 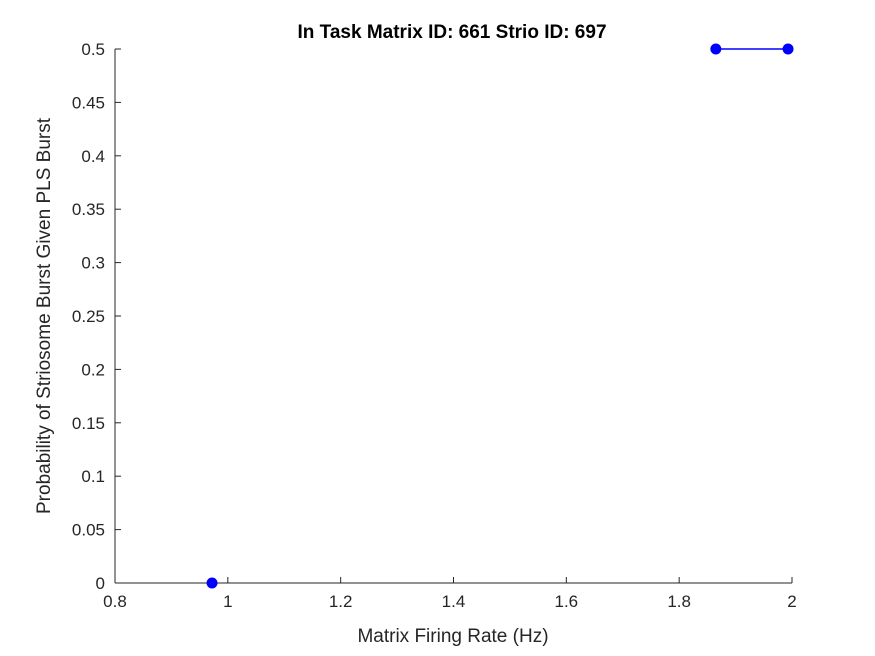 I want to click on x-tick-label: 1.8, so click(x=679, y=601).